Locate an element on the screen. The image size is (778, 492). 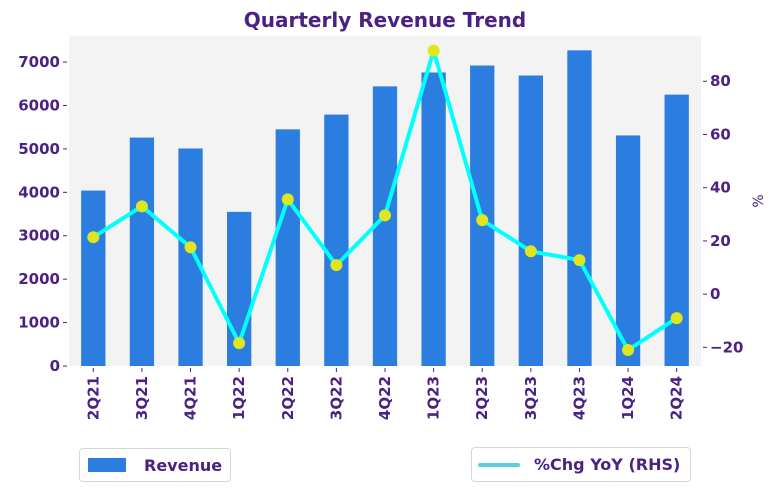
left-axis: 0 1000 2000 3000 4000 5000 6000 7000 is located at coordinates (42, 214).